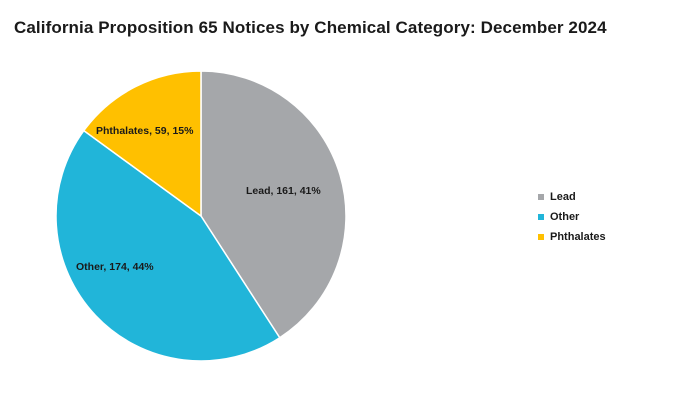 Image resolution: width=681 pixels, height=415 pixels. Describe the element at coordinates (563, 197) in the screenshot. I see `legend-label: Lead` at that location.